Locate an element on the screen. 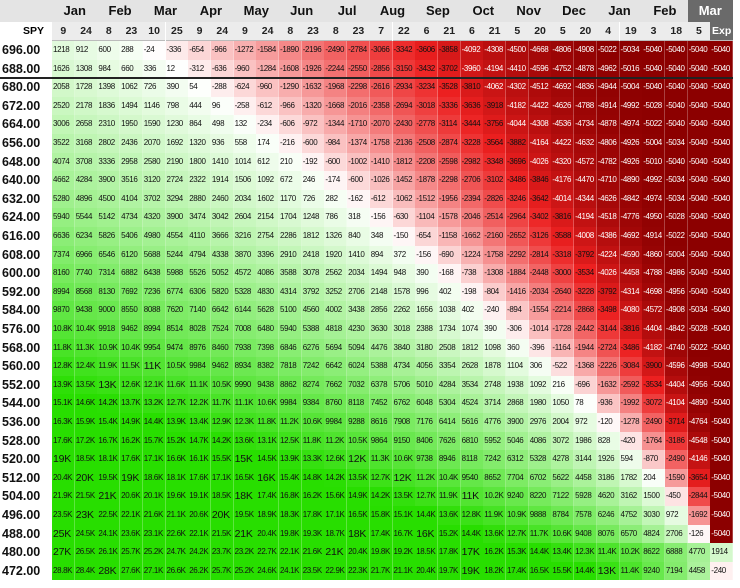  pnl-cell: -2784 is located at coordinates (359, 50).